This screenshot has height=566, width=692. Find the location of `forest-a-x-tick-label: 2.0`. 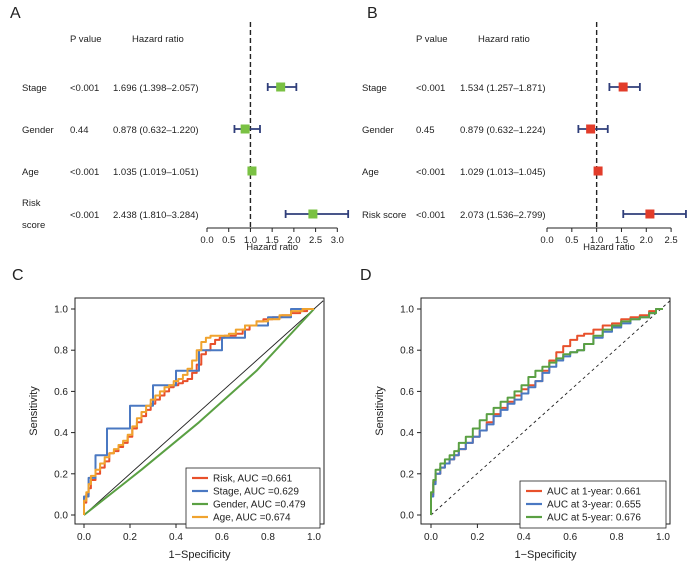

forest-a-x-tick-label: 2.0 is located at coordinates (293, 240).